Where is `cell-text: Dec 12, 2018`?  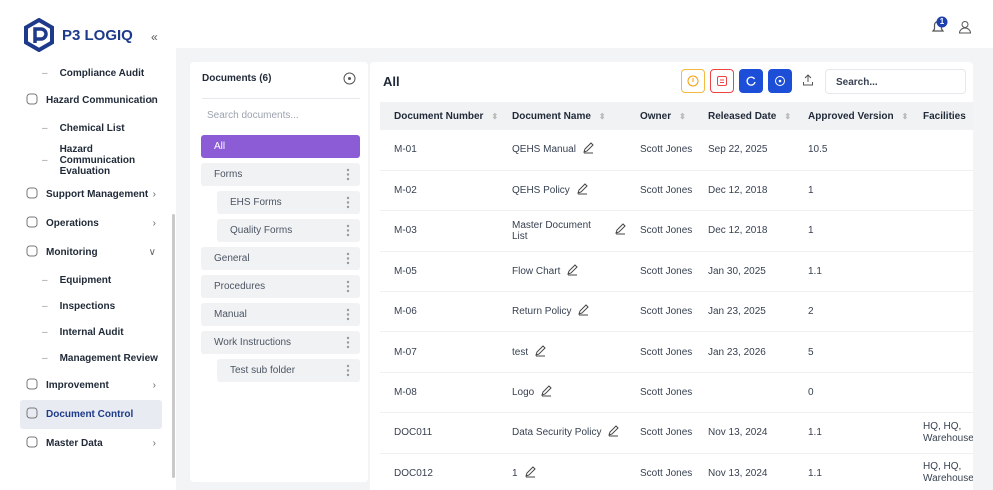 cell-text: Dec 12, 2018 is located at coordinates (738, 191).